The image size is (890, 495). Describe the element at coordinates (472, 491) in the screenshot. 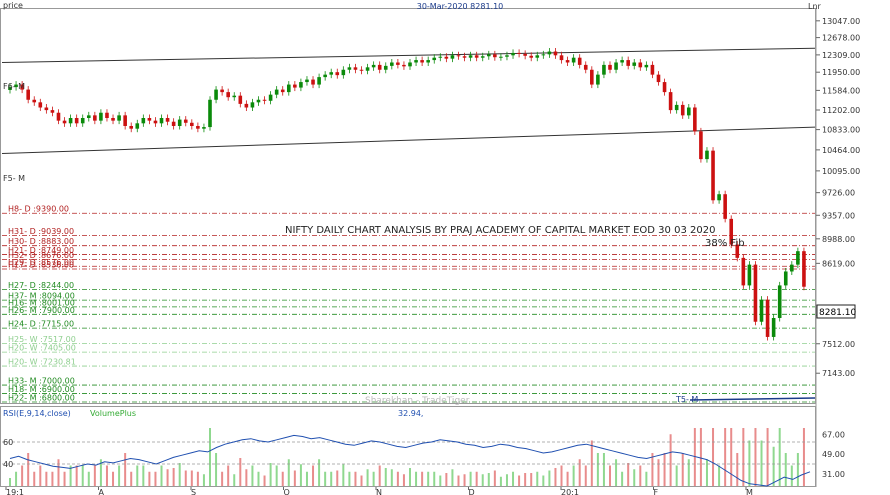

I see `time-tick-label: D` at that location.